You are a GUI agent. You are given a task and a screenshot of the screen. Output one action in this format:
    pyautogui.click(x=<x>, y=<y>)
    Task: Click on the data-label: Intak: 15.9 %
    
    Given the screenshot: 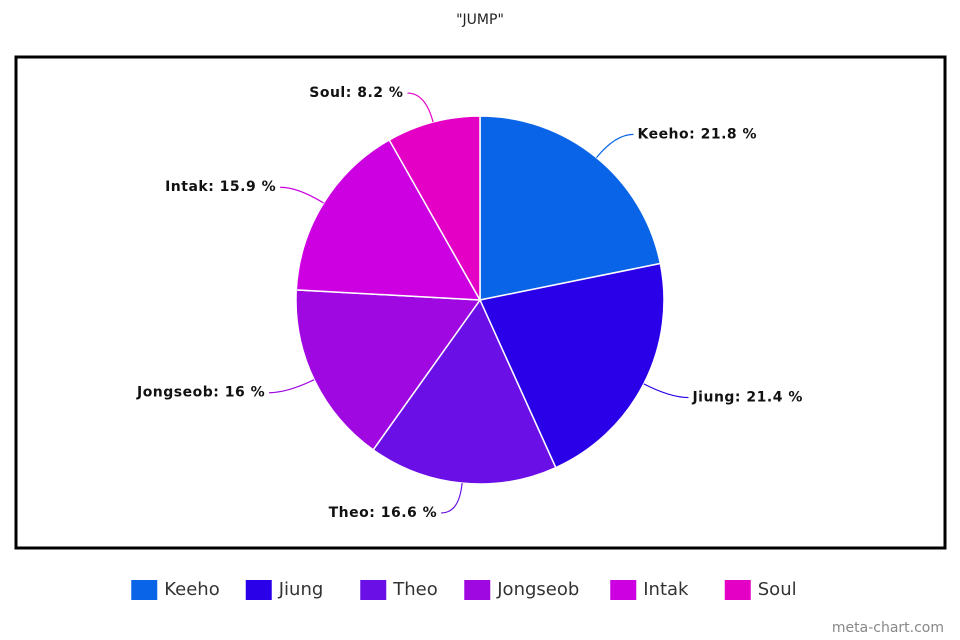 What is the action you would take?
    pyautogui.click(x=220, y=187)
    